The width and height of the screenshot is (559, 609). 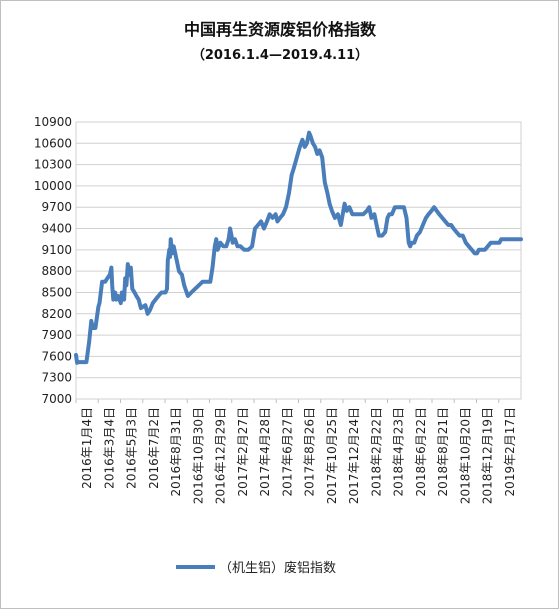 What do you see at coordinates (56, 229) in the screenshot?
I see `y-tick-label: 9400` at bounding box center [56, 229].